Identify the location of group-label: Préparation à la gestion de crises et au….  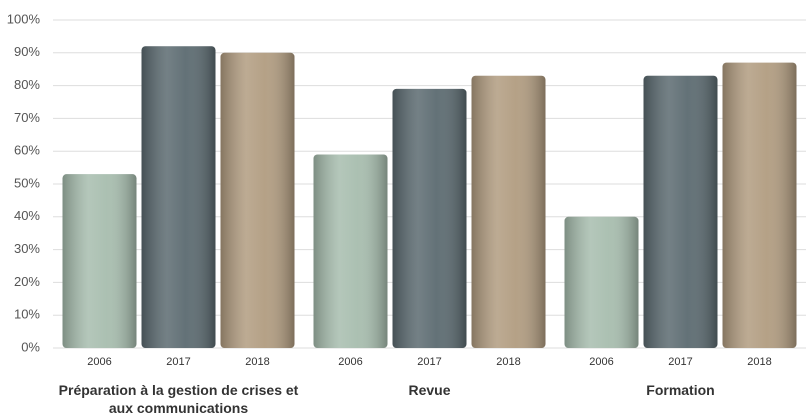
(178, 399).